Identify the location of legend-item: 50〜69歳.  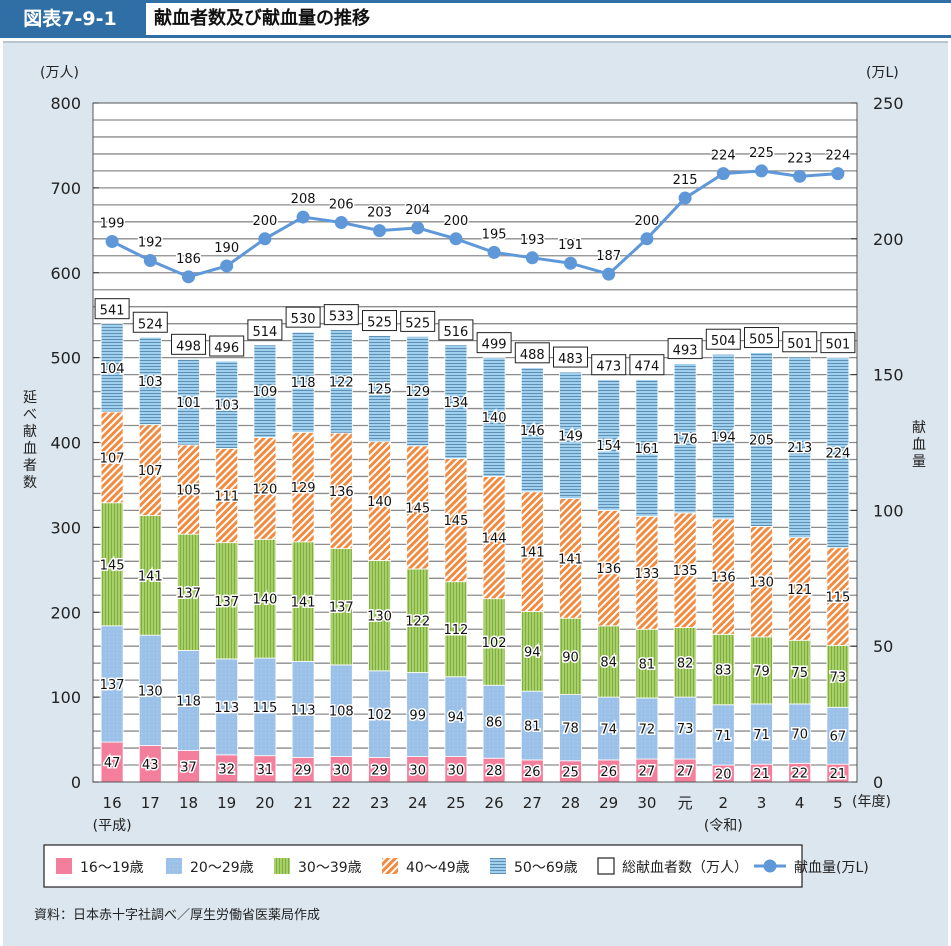
(534, 867).